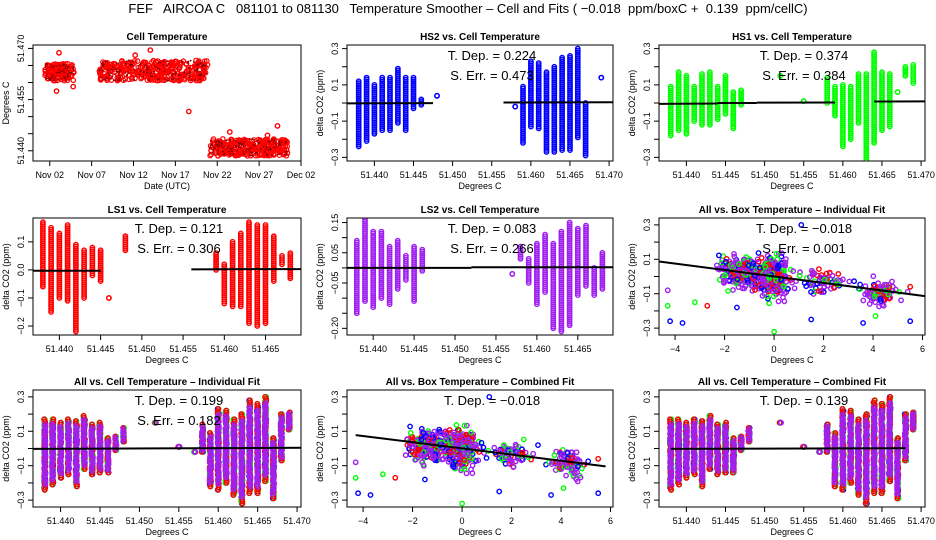 The width and height of the screenshot is (936, 540). Describe the element at coordinates (175, 175) in the screenshot. I see `x-tick-label: Nov 17` at that location.